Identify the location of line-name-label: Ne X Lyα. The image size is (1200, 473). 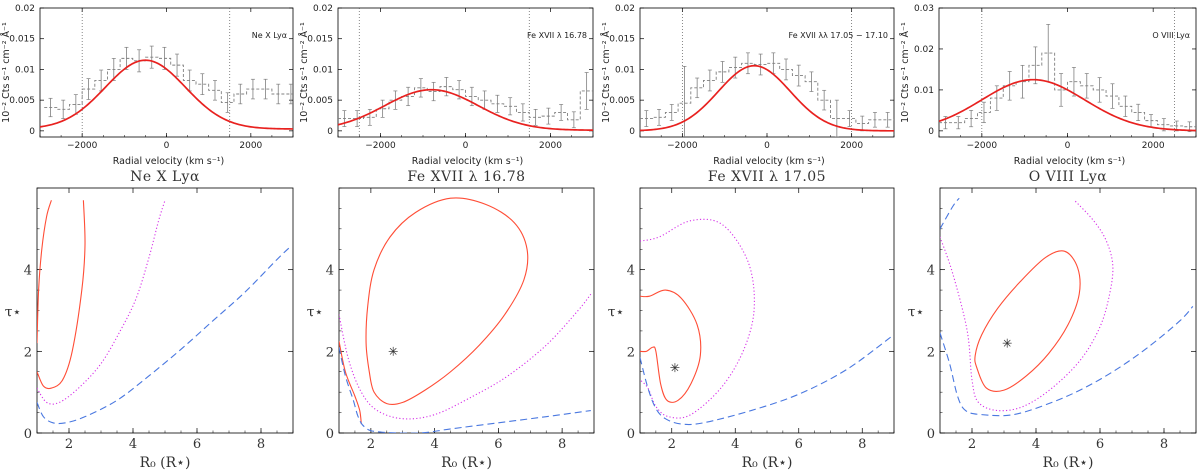
(269, 35).